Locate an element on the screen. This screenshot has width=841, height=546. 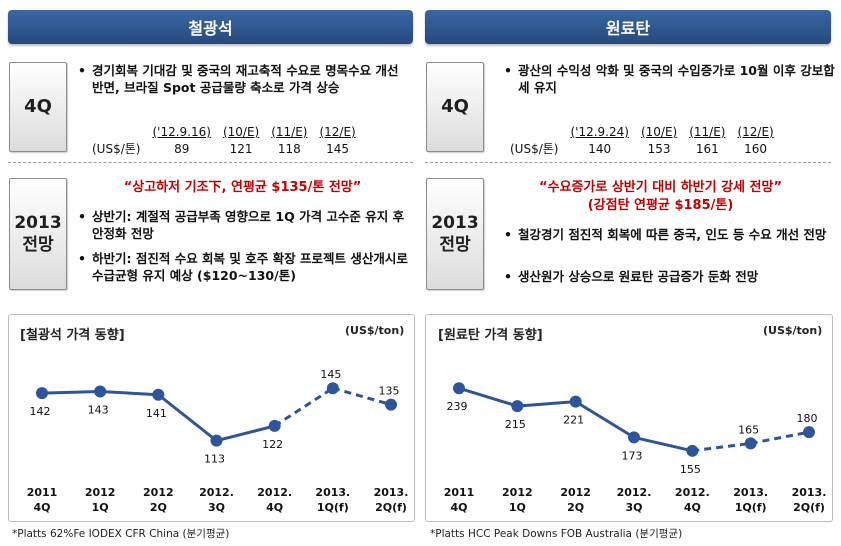
price-value: 160 is located at coordinates (756, 148).